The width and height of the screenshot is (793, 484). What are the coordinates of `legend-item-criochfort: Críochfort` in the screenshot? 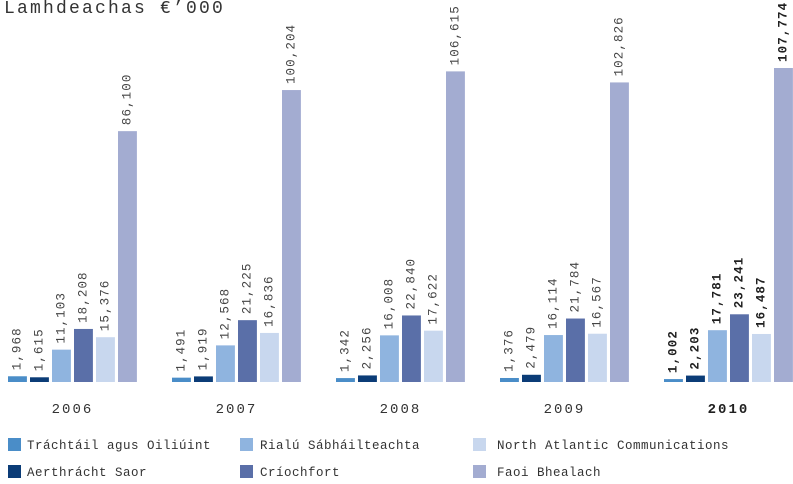 It's located at (290, 472).